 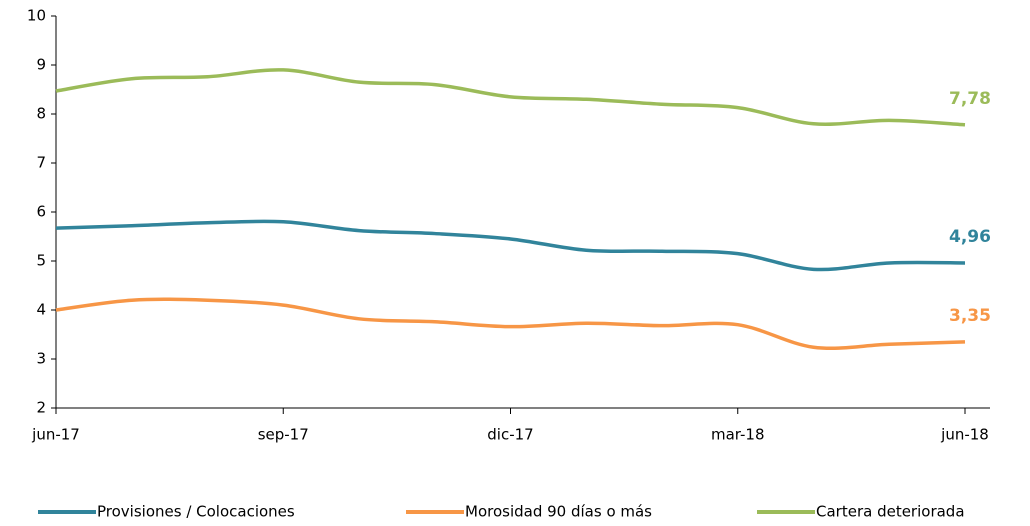 I want to click on y-tick-label: 9, so click(x=41, y=65).